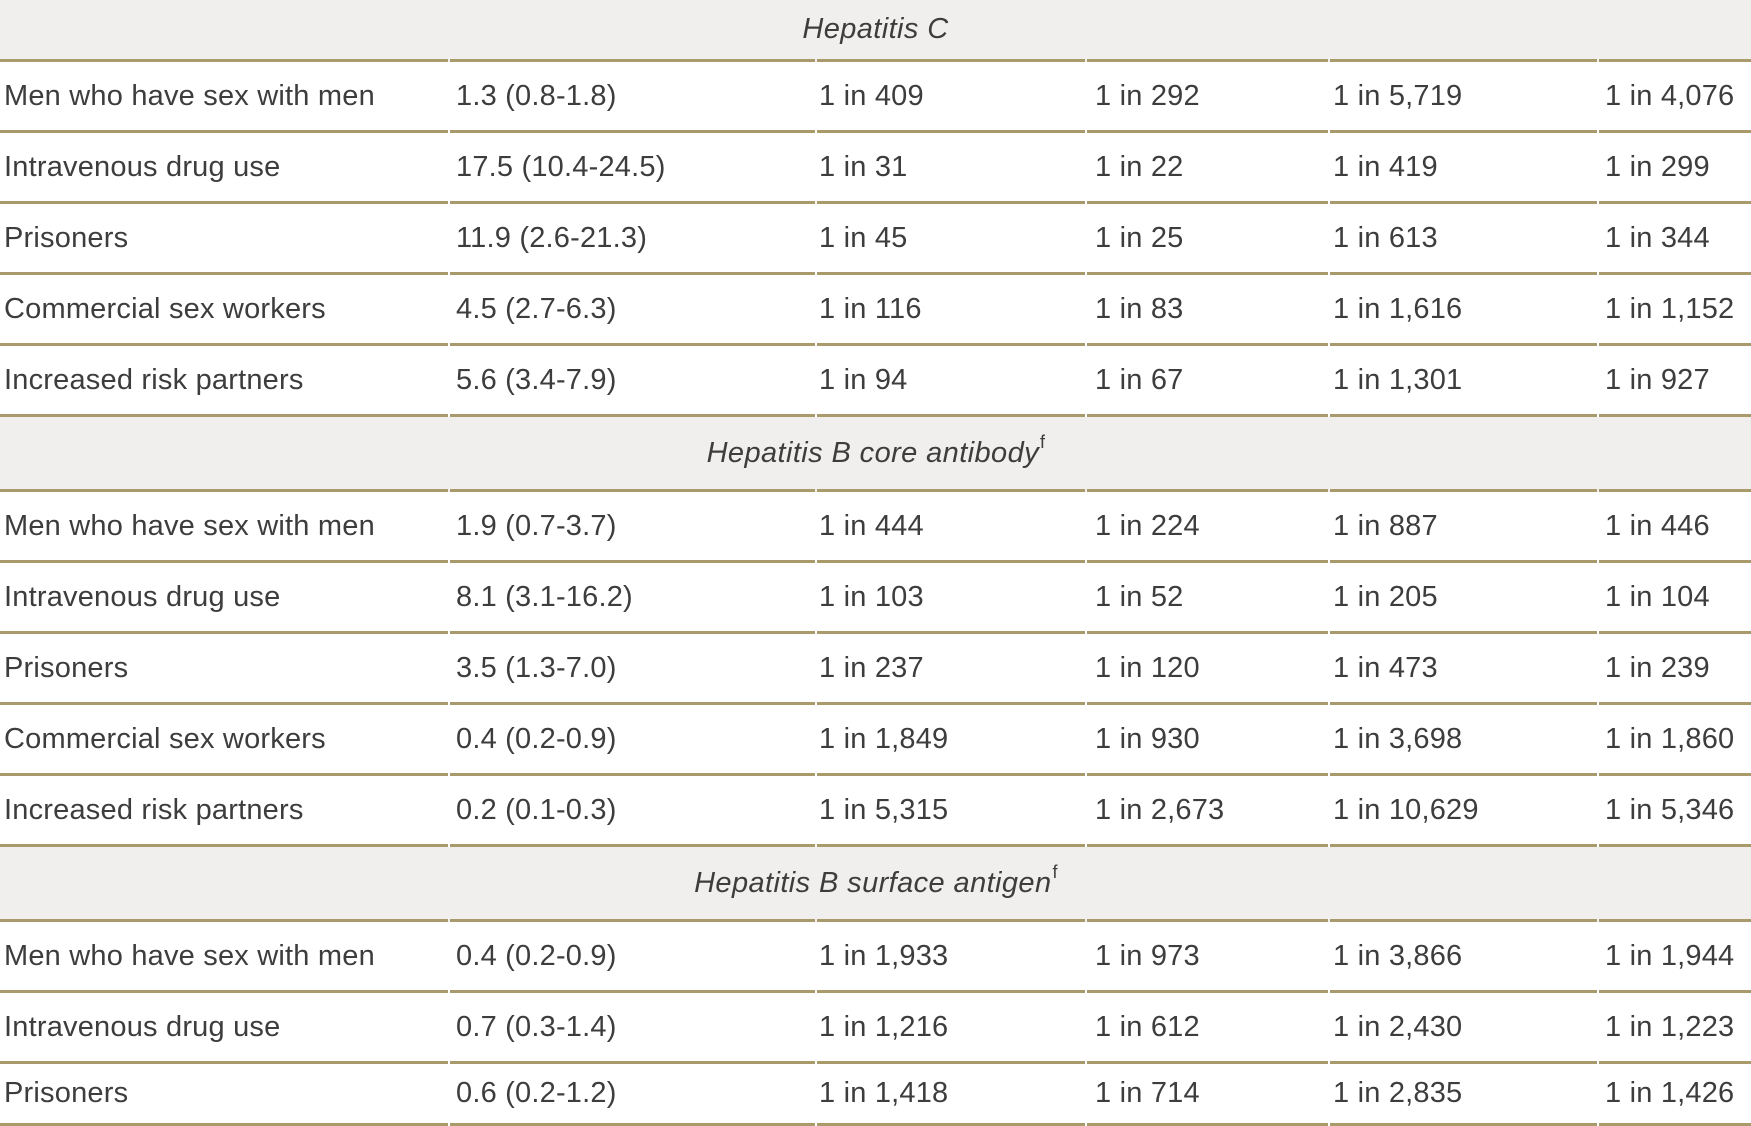  I want to click on ratio-cell-2: 1 in 25, so click(1207, 239).